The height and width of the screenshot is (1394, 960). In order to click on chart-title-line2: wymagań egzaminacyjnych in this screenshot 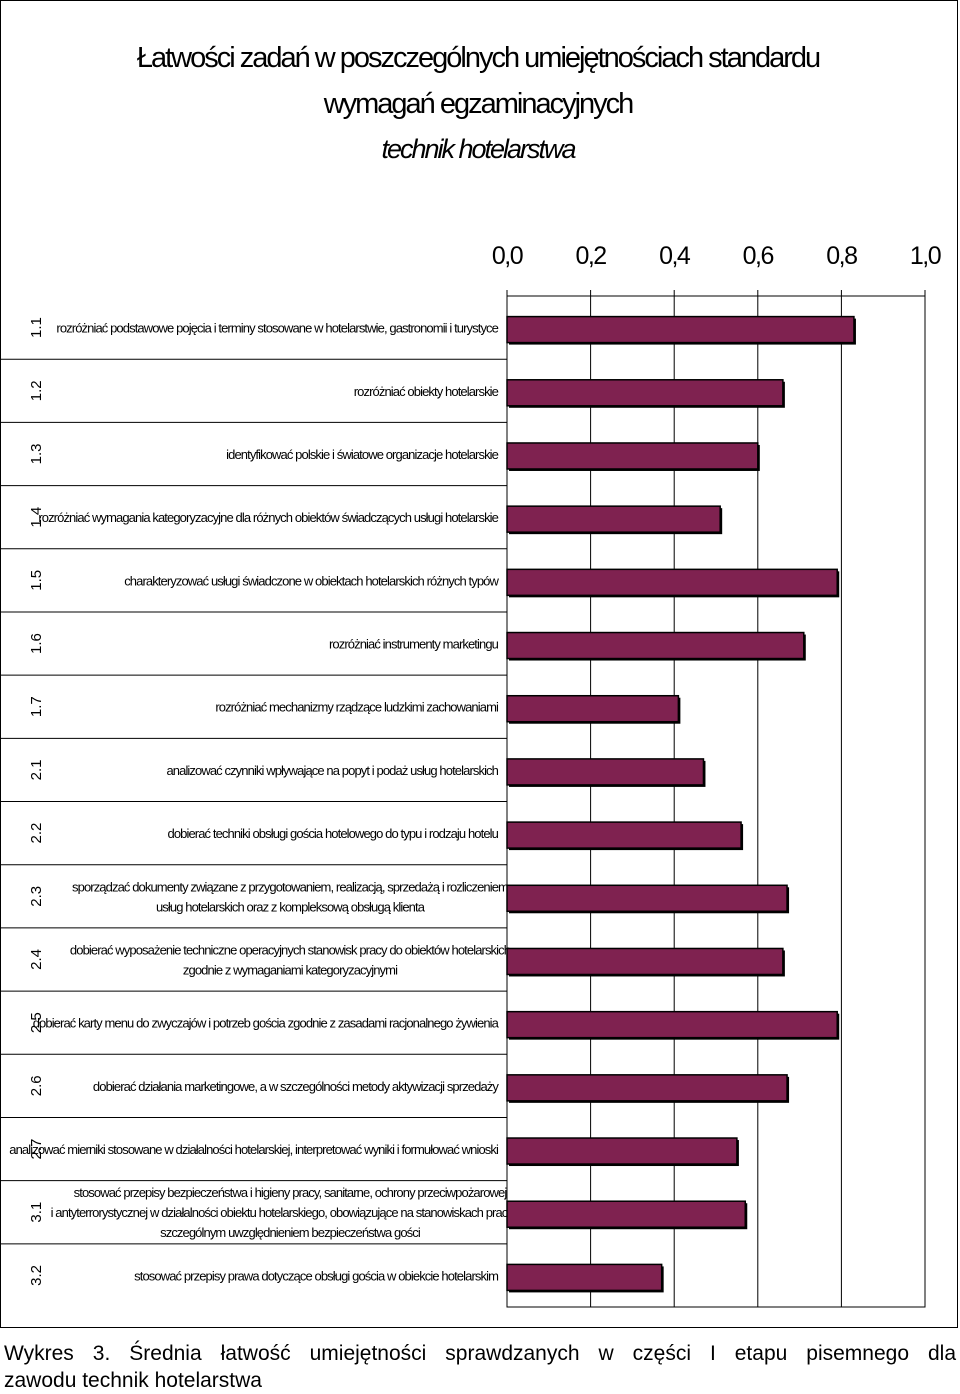, I will do `click(479, 104)`.